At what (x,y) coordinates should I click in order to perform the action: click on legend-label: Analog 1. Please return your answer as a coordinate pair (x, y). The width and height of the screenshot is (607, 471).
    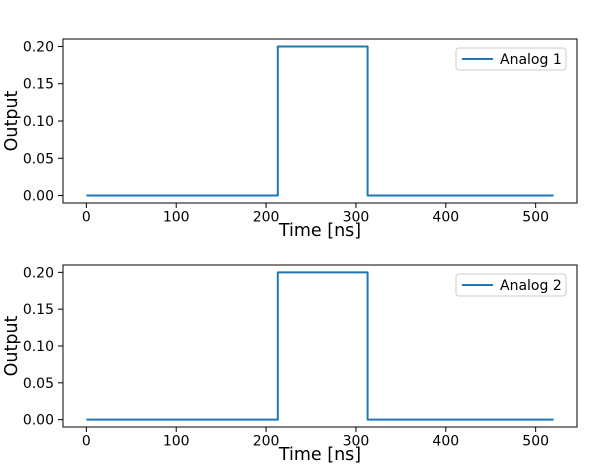
    Looking at the image, I should click on (531, 60).